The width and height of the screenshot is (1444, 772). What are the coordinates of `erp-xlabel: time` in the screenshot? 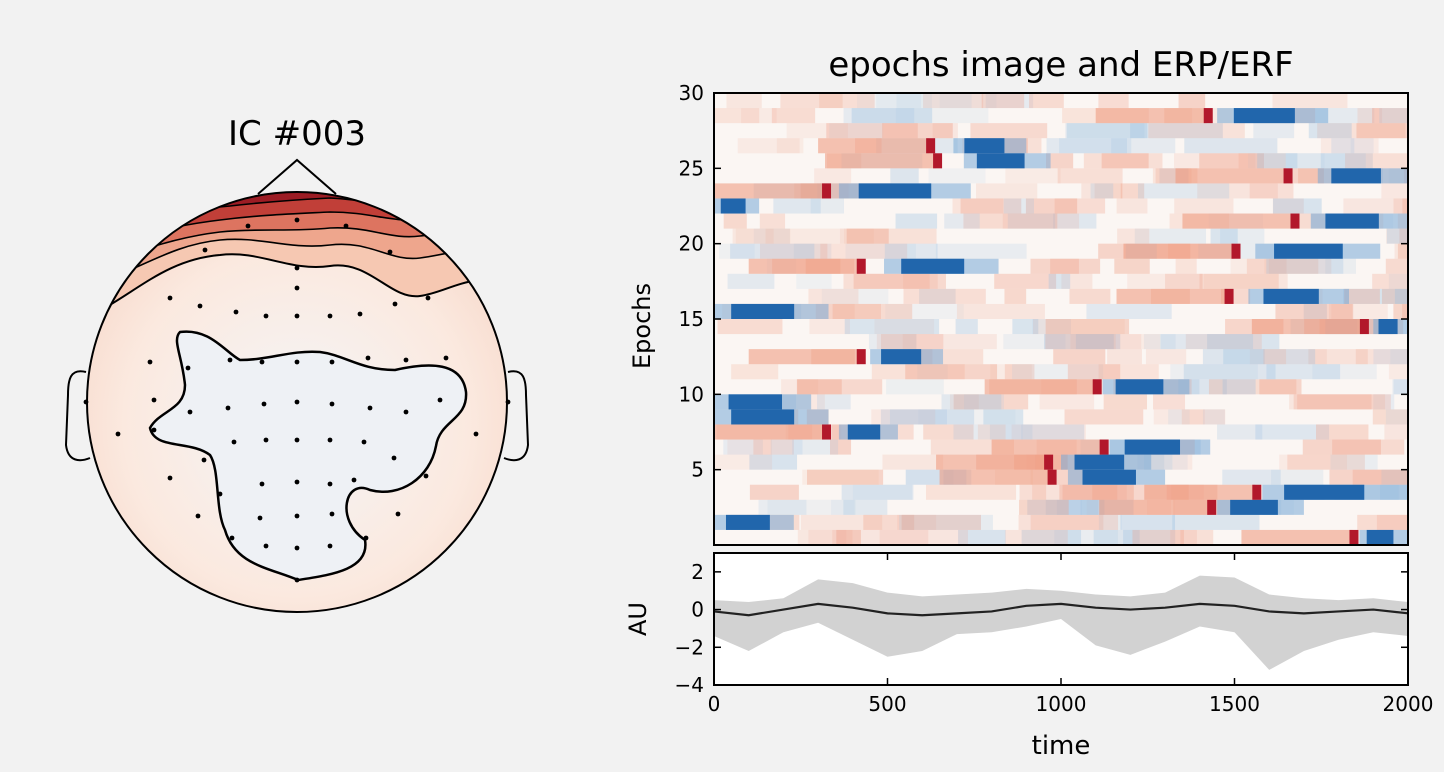 It's located at (1061, 746).